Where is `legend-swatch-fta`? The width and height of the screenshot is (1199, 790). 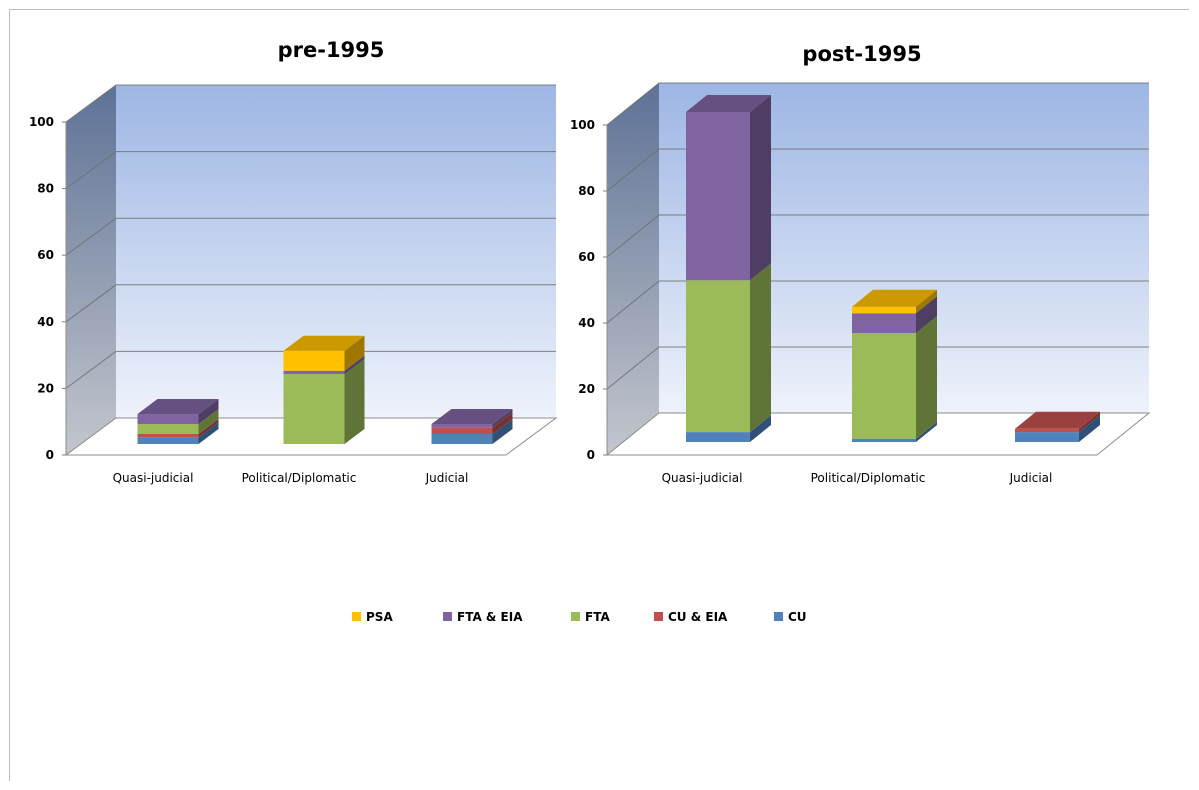 legend-swatch-fta is located at coordinates (575, 616).